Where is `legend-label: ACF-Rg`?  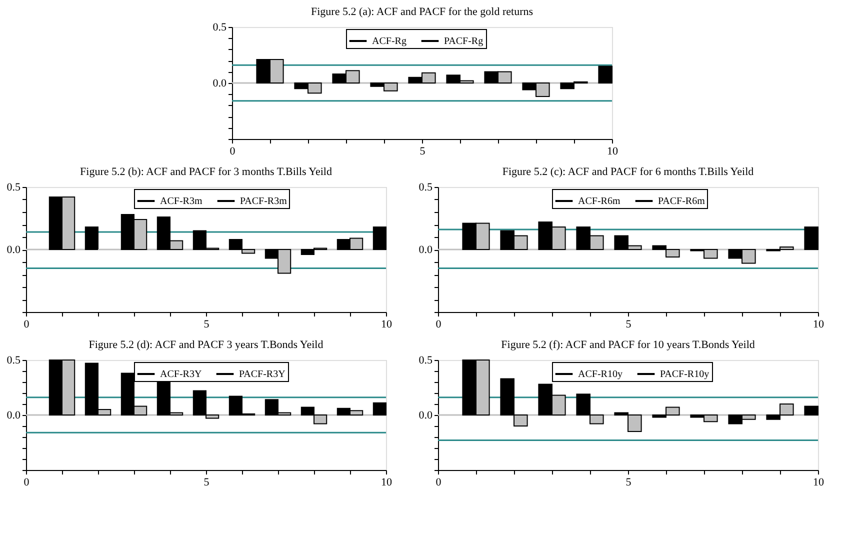 legend-label: ACF-Rg is located at coordinates (389, 41).